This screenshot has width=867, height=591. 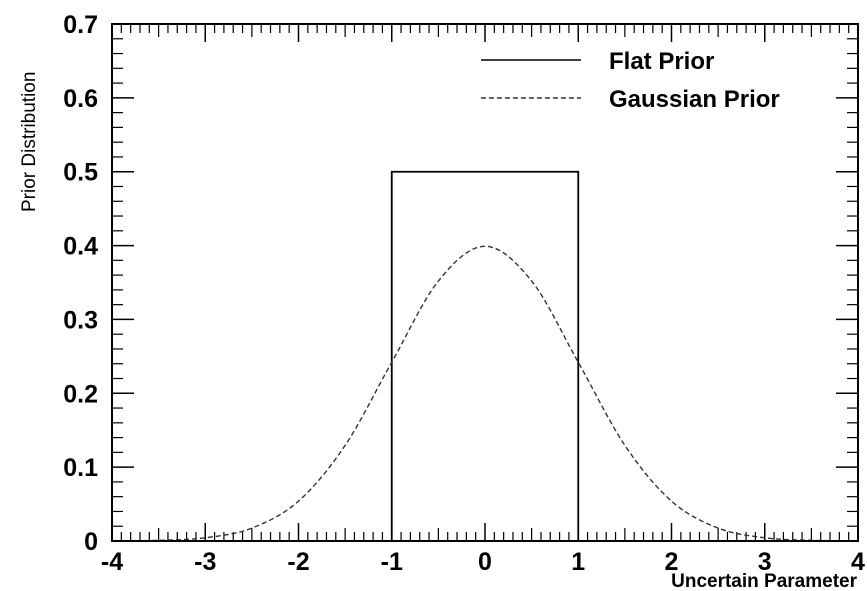 What do you see at coordinates (630, 80) in the screenshot?
I see `legend: Flat Prior Gaussian Prior` at bounding box center [630, 80].